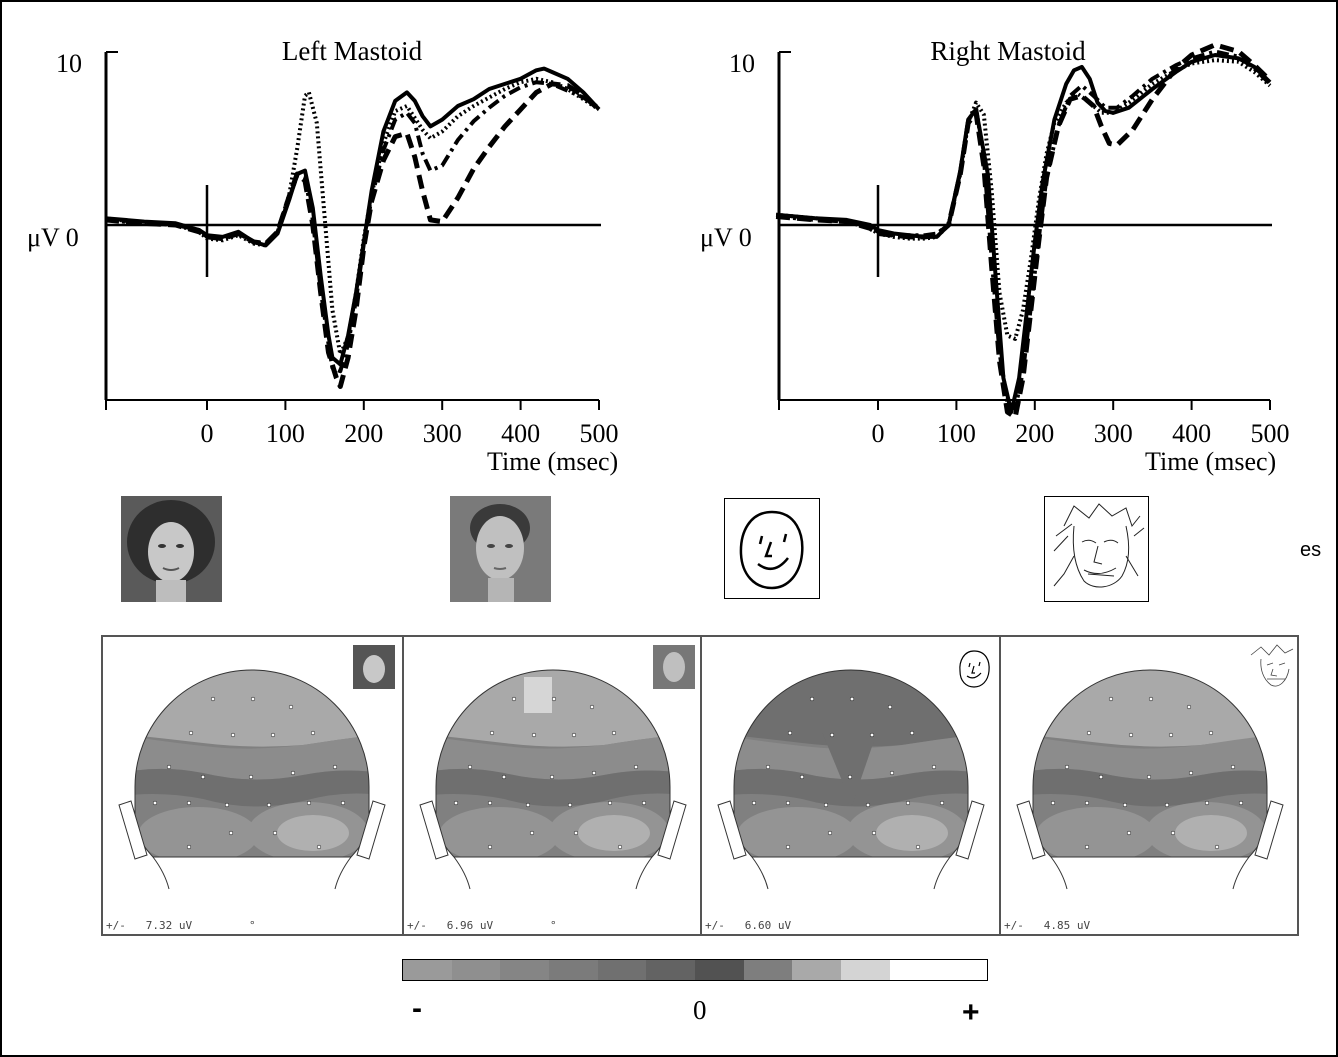 Image resolution: width=1338 pixels, height=1057 pixels. I want to click on painting-face-icon, so click(500, 549).